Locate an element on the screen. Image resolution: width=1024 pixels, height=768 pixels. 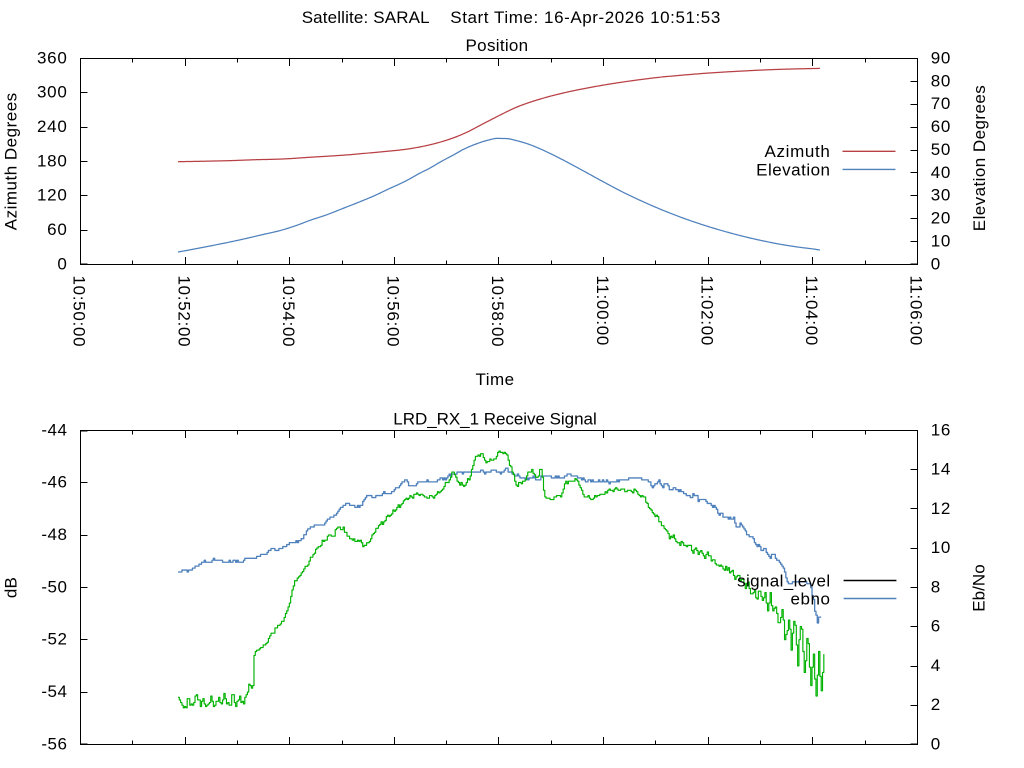
svg-text:Start Time: 16-Apr-2026 10:51:: Start Time: 16-Apr-2026 10:51:53 is located at coordinates (585, 17).